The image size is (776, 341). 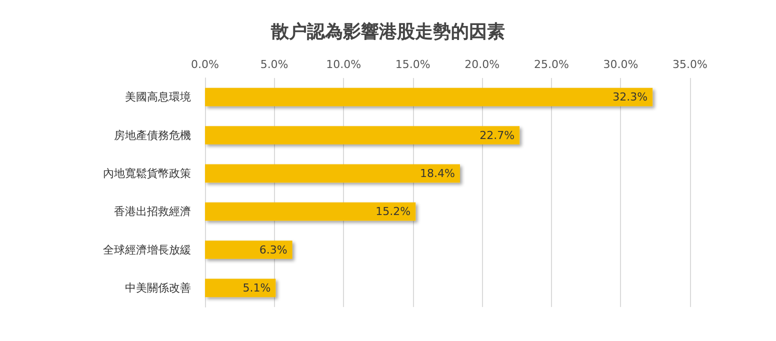 I want to click on x-tick-label: 10.0%, so click(x=344, y=64).